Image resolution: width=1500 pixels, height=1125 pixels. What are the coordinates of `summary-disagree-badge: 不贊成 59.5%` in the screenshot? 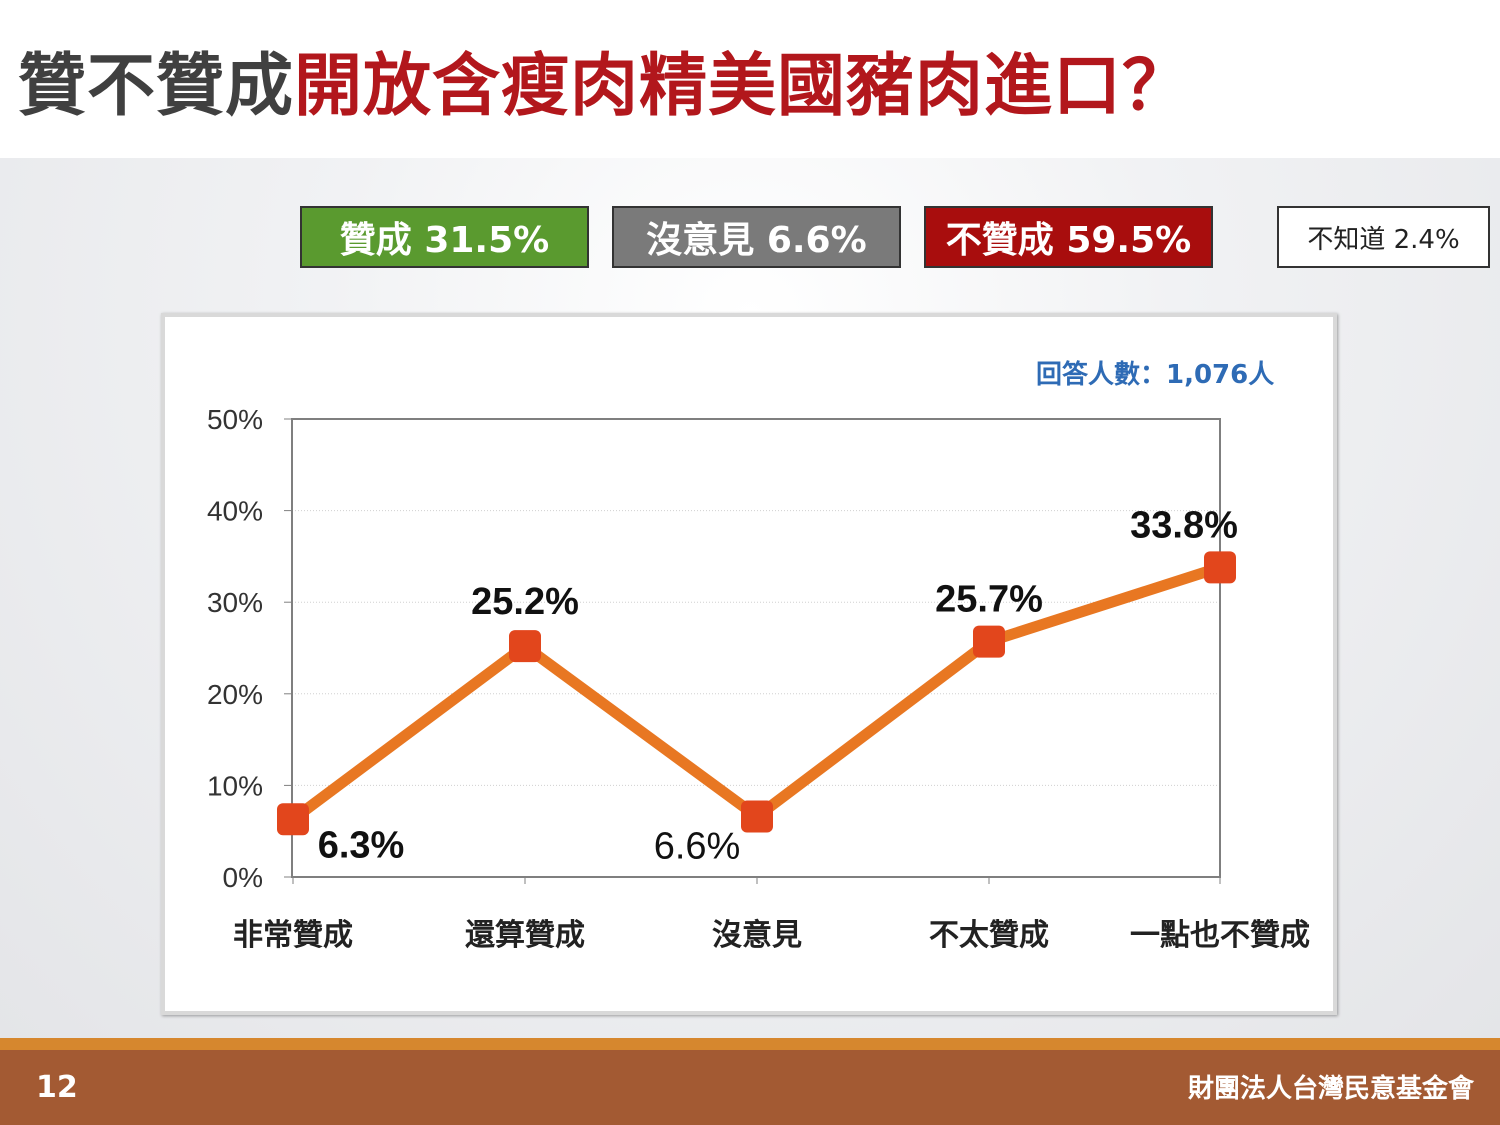 It's located at (1068, 237).